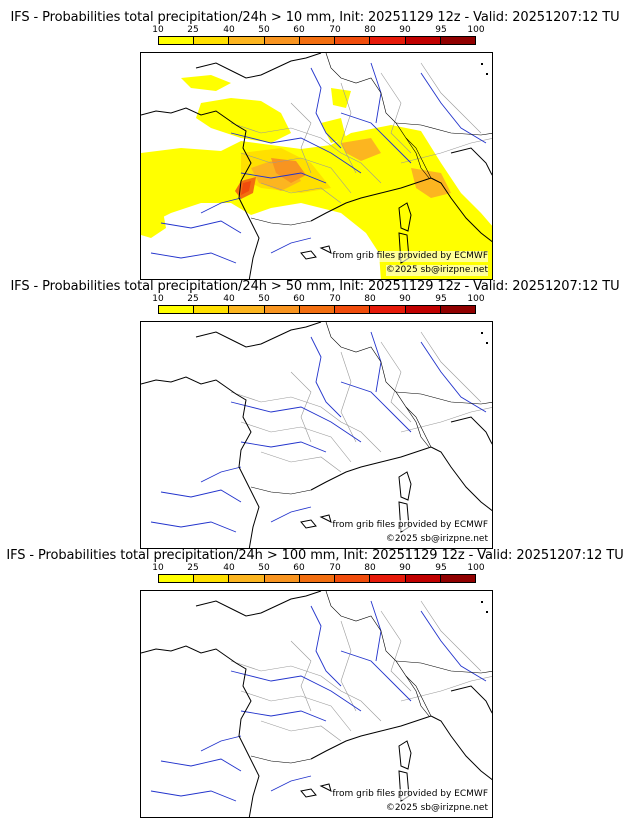 The image size is (630, 828). Describe the element at coordinates (370, 568) in the screenshot. I see `scale-tick: 80` at that location.